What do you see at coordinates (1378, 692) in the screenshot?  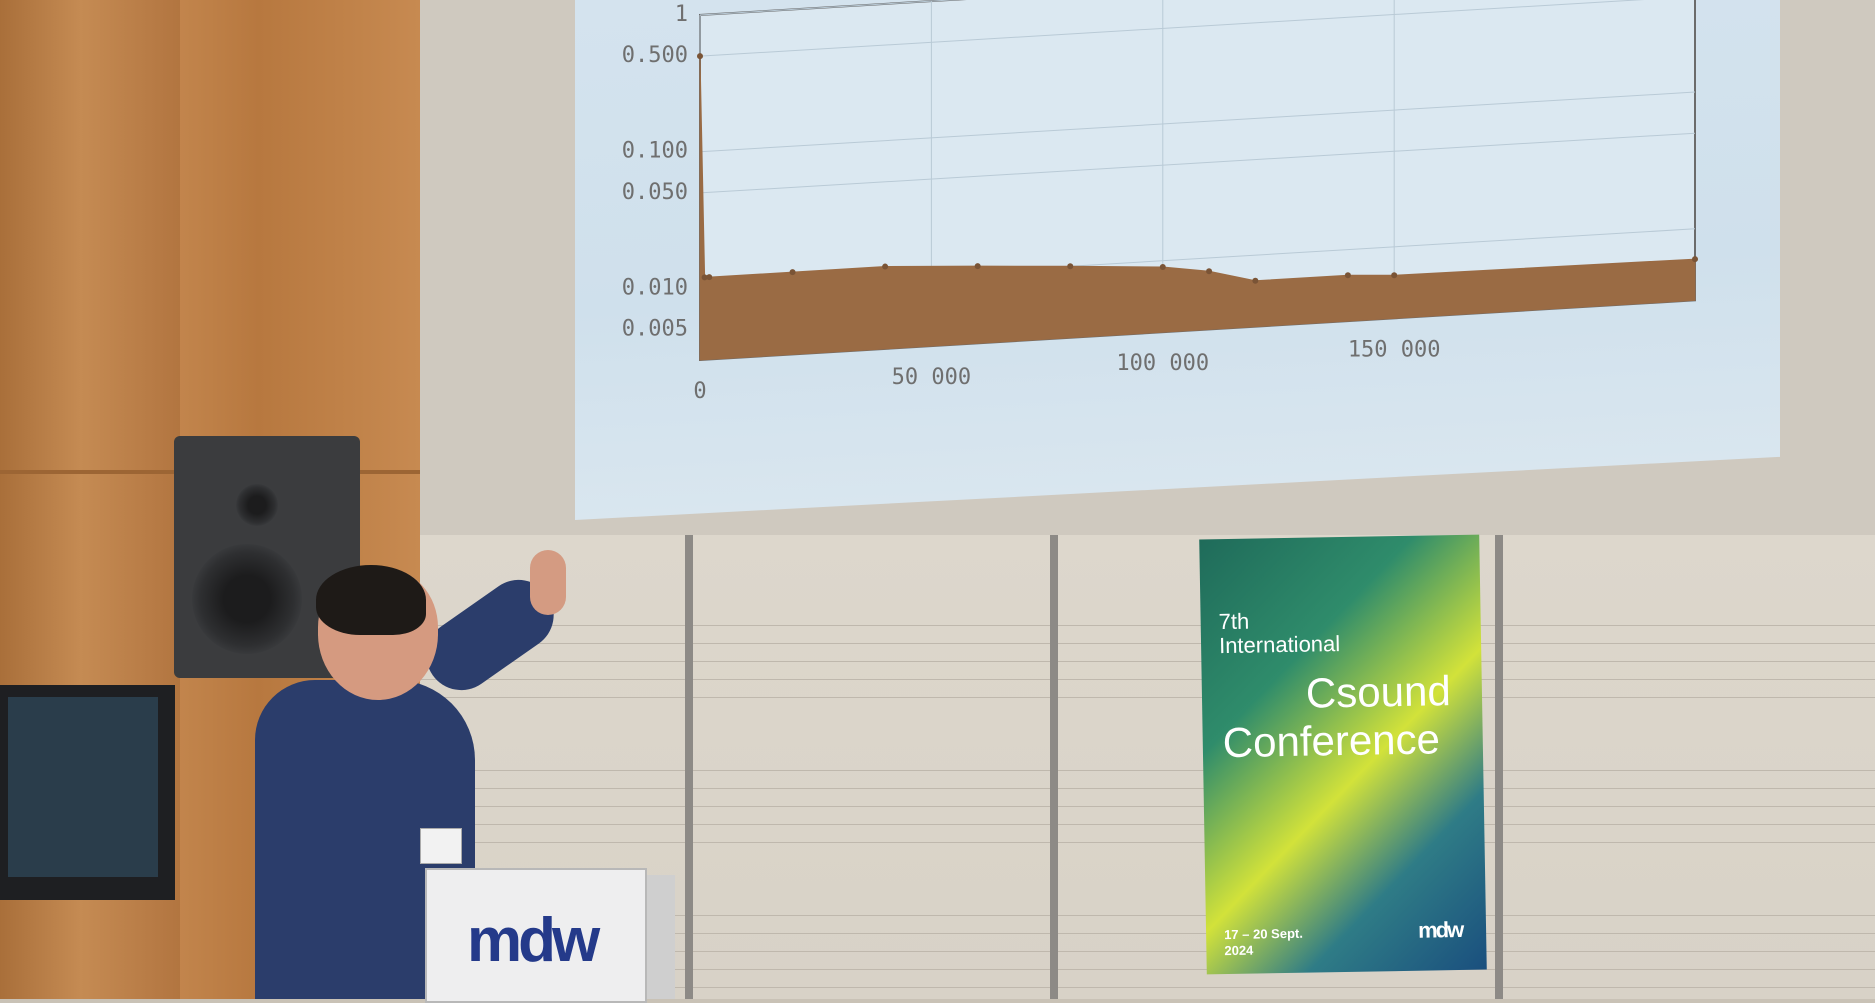 I see `poster-line2: Csound` at bounding box center [1378, 692].